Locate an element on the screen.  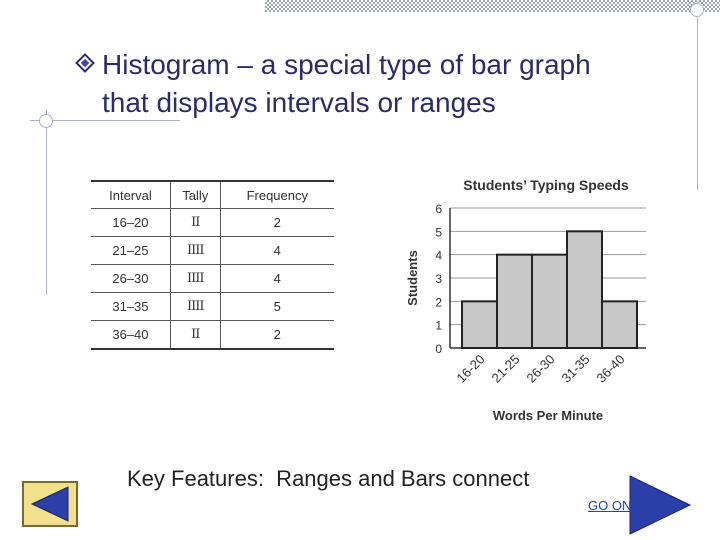
back-arrow-icon is located at coordinates (49, 504).